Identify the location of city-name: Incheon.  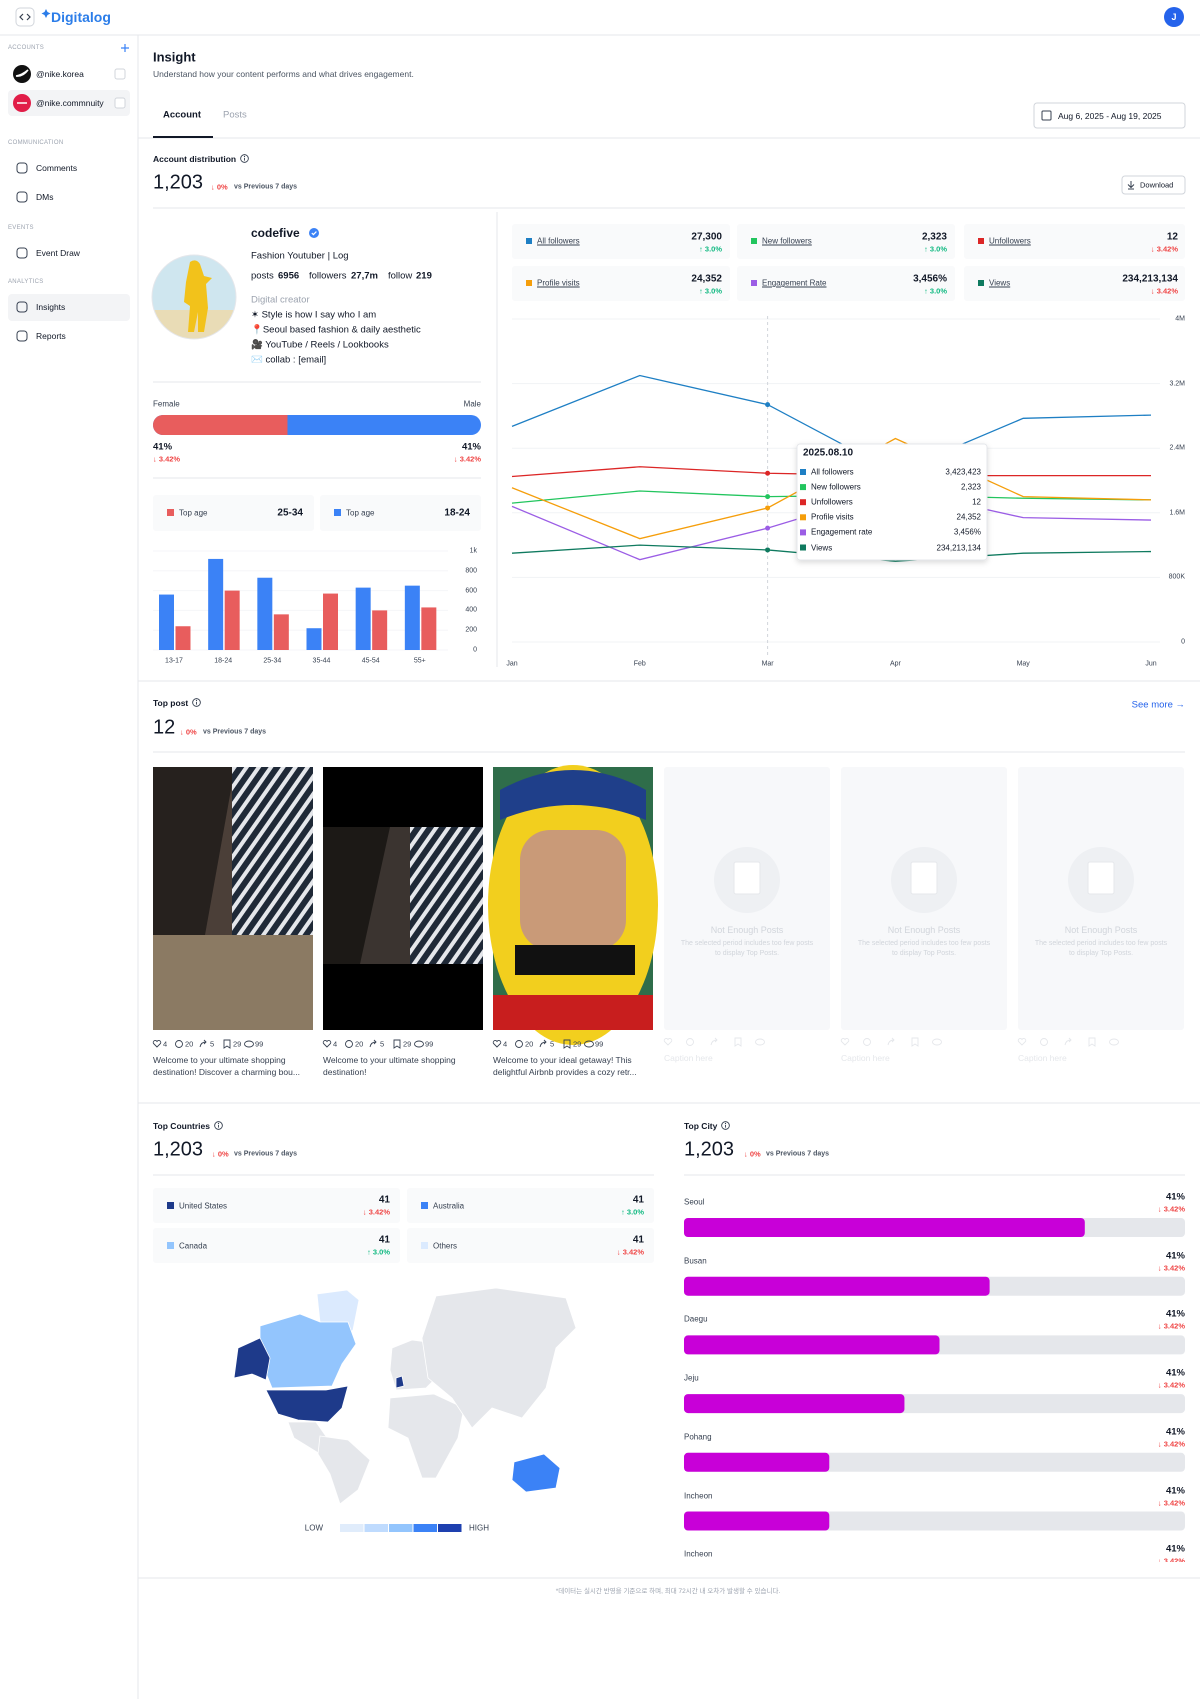
(698, 1554).